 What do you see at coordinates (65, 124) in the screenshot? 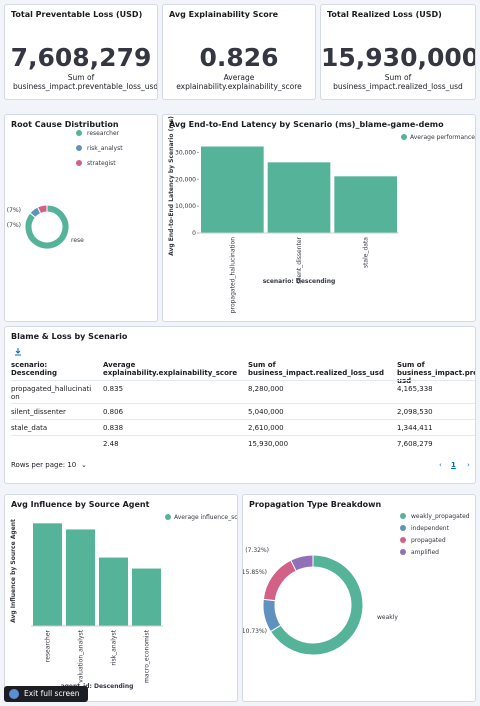
I see `panel-title: Root Cause Distribution` at bounding box center [65, 124].